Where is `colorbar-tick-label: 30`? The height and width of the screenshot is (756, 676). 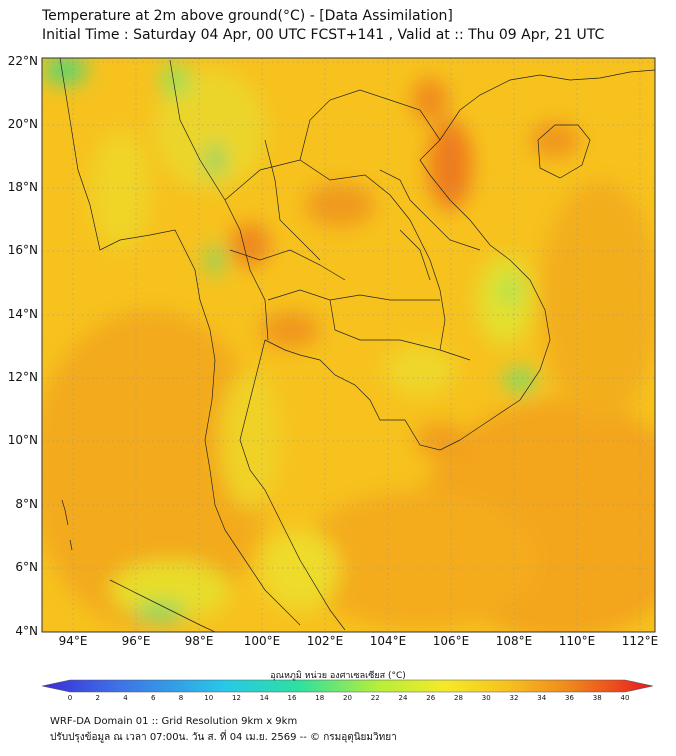 colorbar-tick-label: 30 is located at coordinates (486, 698).